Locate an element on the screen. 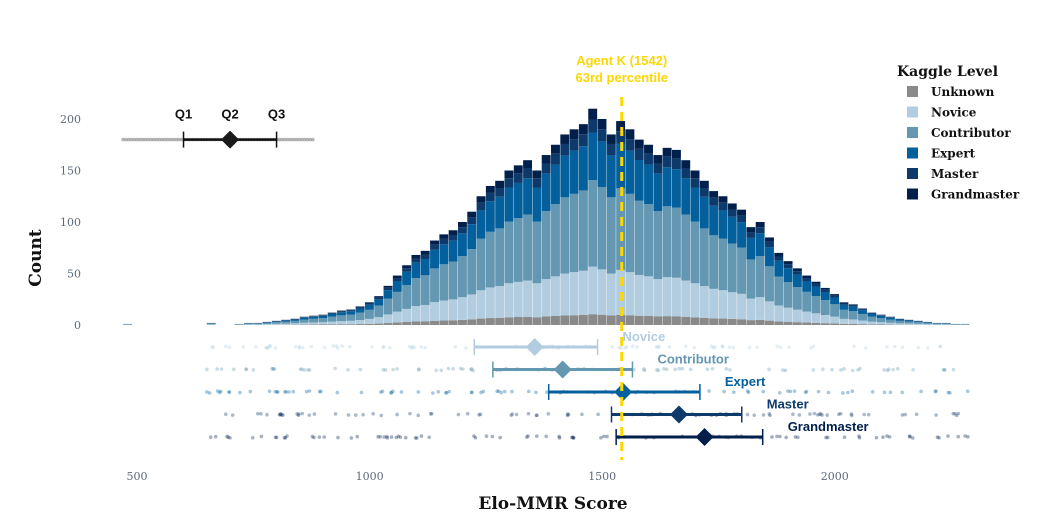  y-tick-label: 100 is located at coordinates (70, 222).